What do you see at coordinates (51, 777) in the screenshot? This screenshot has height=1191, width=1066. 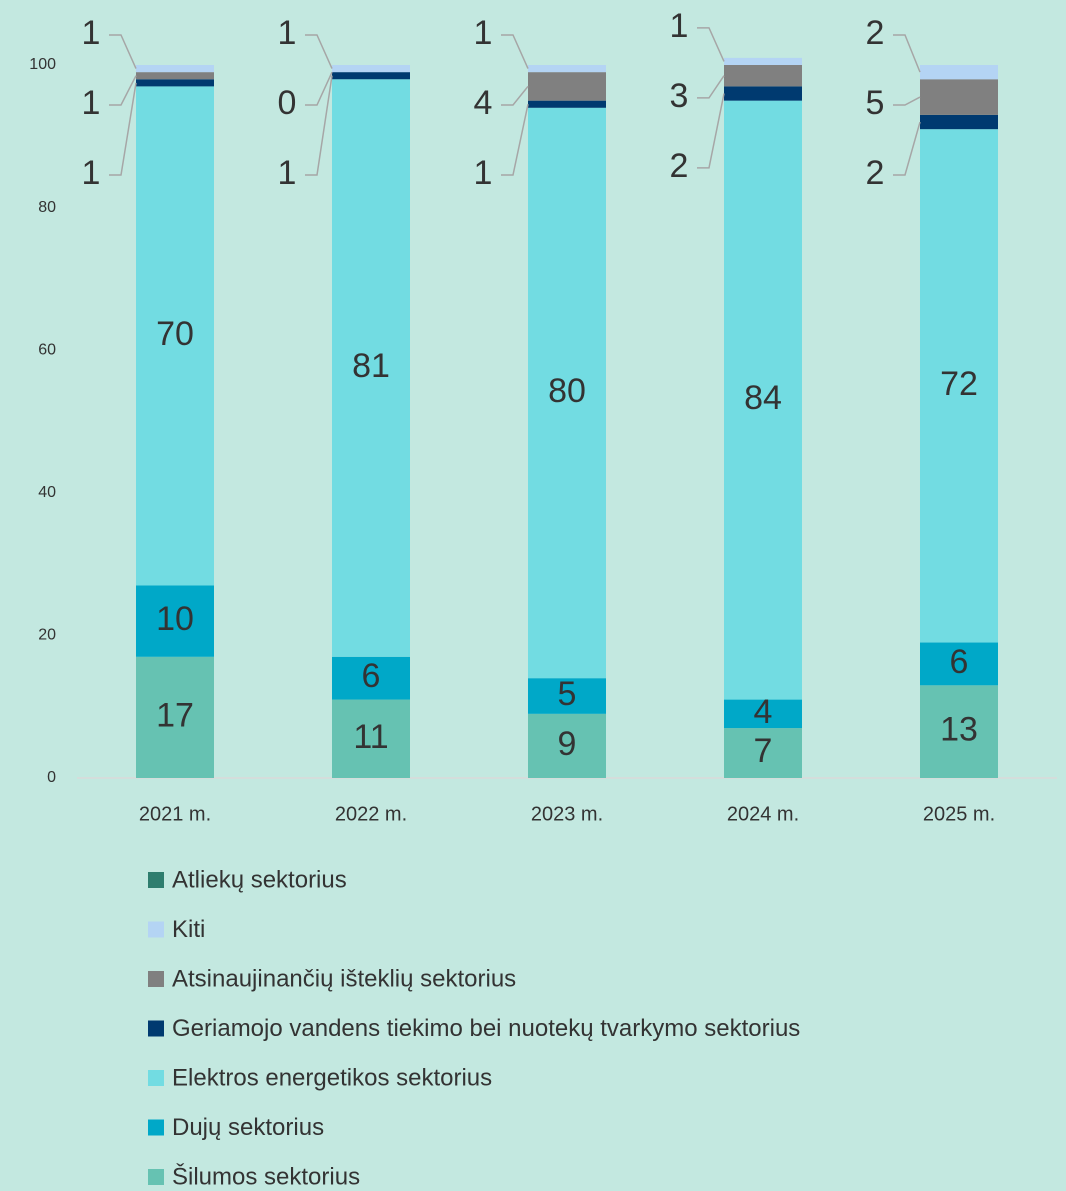 I see `y-tick-label: 0` at bounding box center [51, 777].